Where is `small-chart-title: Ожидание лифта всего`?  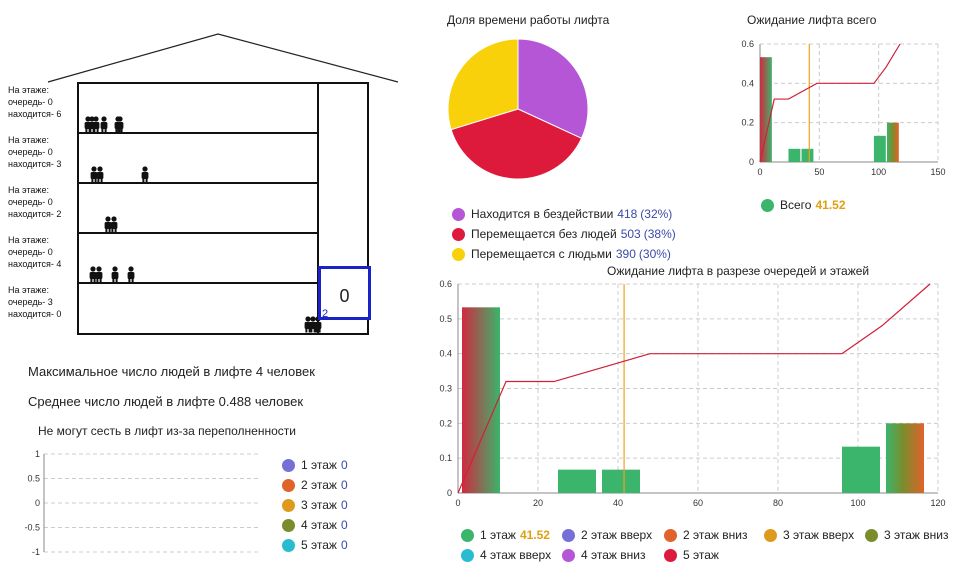 small-chart-title: Ожидание лифта всего is located at coordinates (812, 20).